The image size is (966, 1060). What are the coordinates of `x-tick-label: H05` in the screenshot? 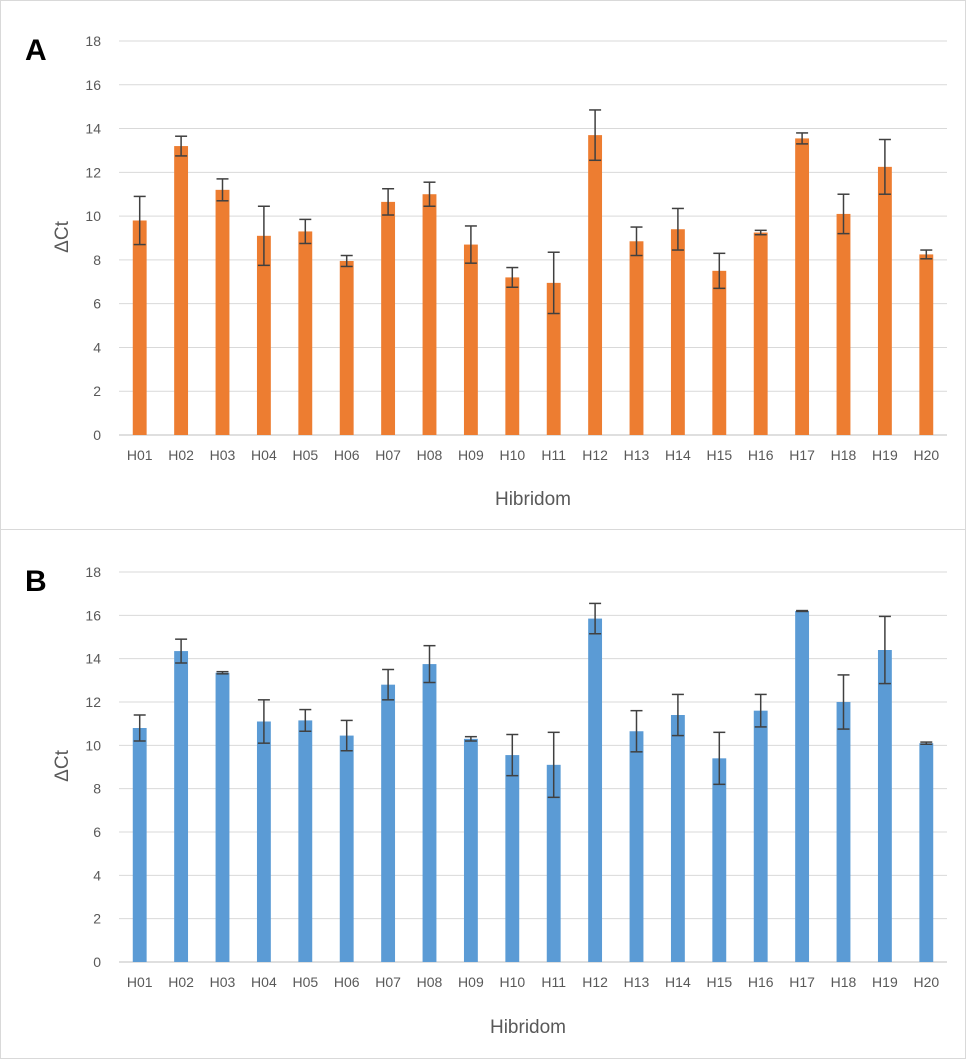 It's located at (305, 455).